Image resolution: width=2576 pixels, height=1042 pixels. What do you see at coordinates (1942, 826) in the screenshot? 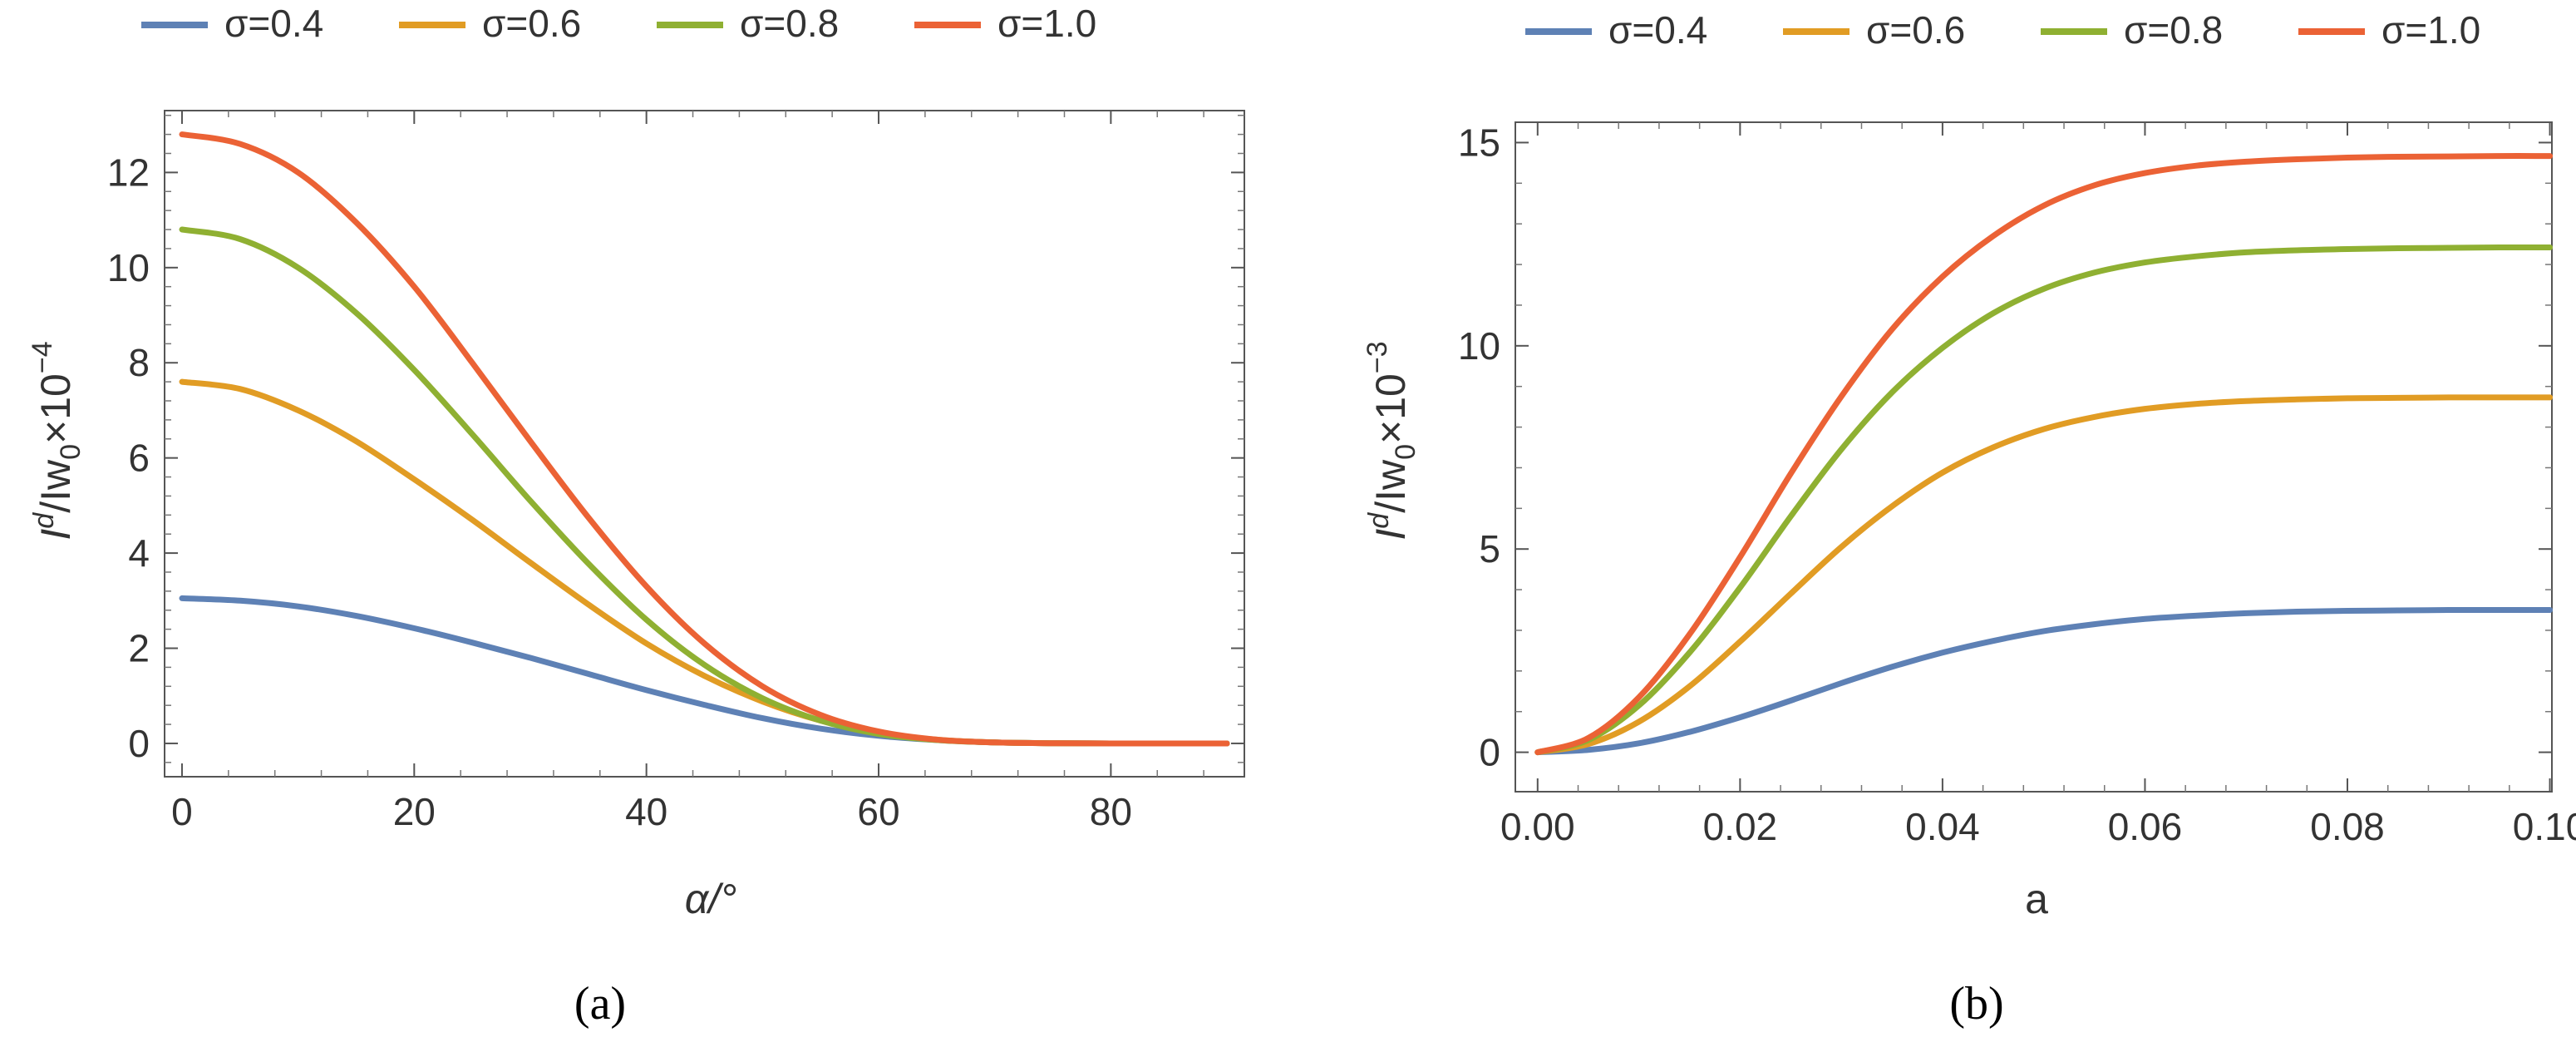
I see `x-tick-label: 0.04` at bounding box center [1942, 826].